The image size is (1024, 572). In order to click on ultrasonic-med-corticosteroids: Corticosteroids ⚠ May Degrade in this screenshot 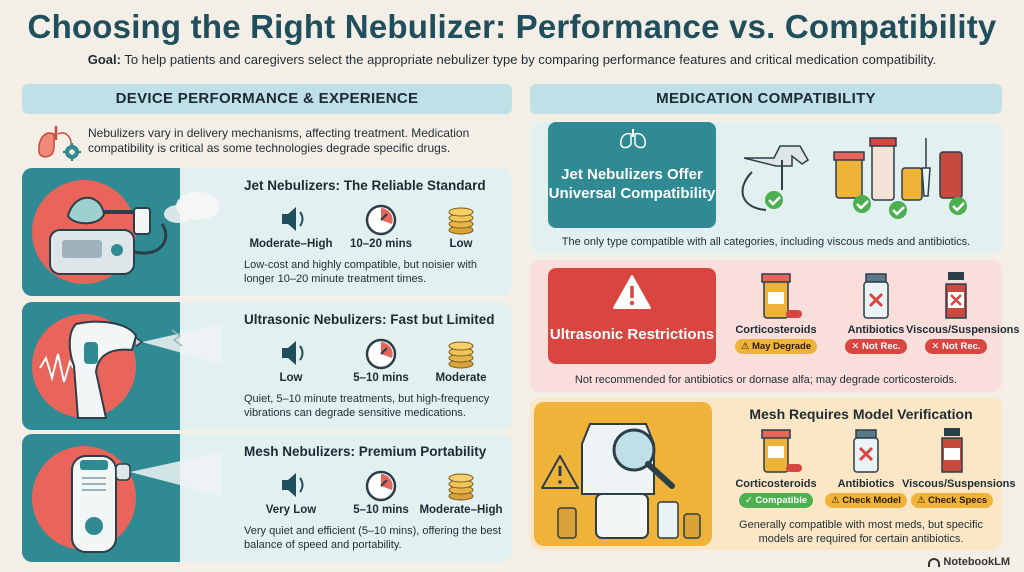, I will do `click(776, 312)`.